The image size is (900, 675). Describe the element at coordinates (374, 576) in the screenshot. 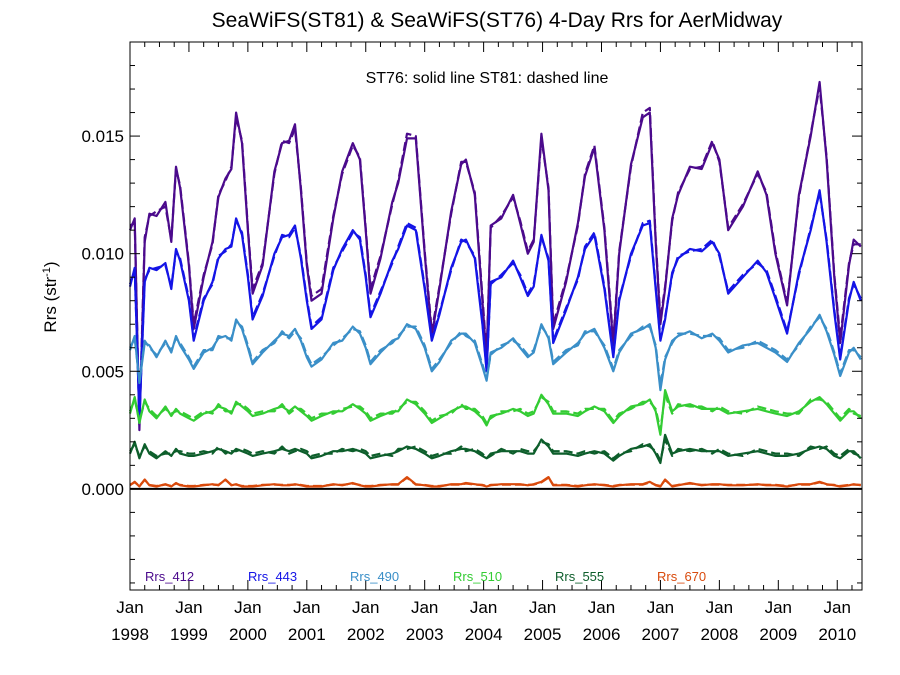

I see `legend-label-rrs-490: Rrs_490` at that location.